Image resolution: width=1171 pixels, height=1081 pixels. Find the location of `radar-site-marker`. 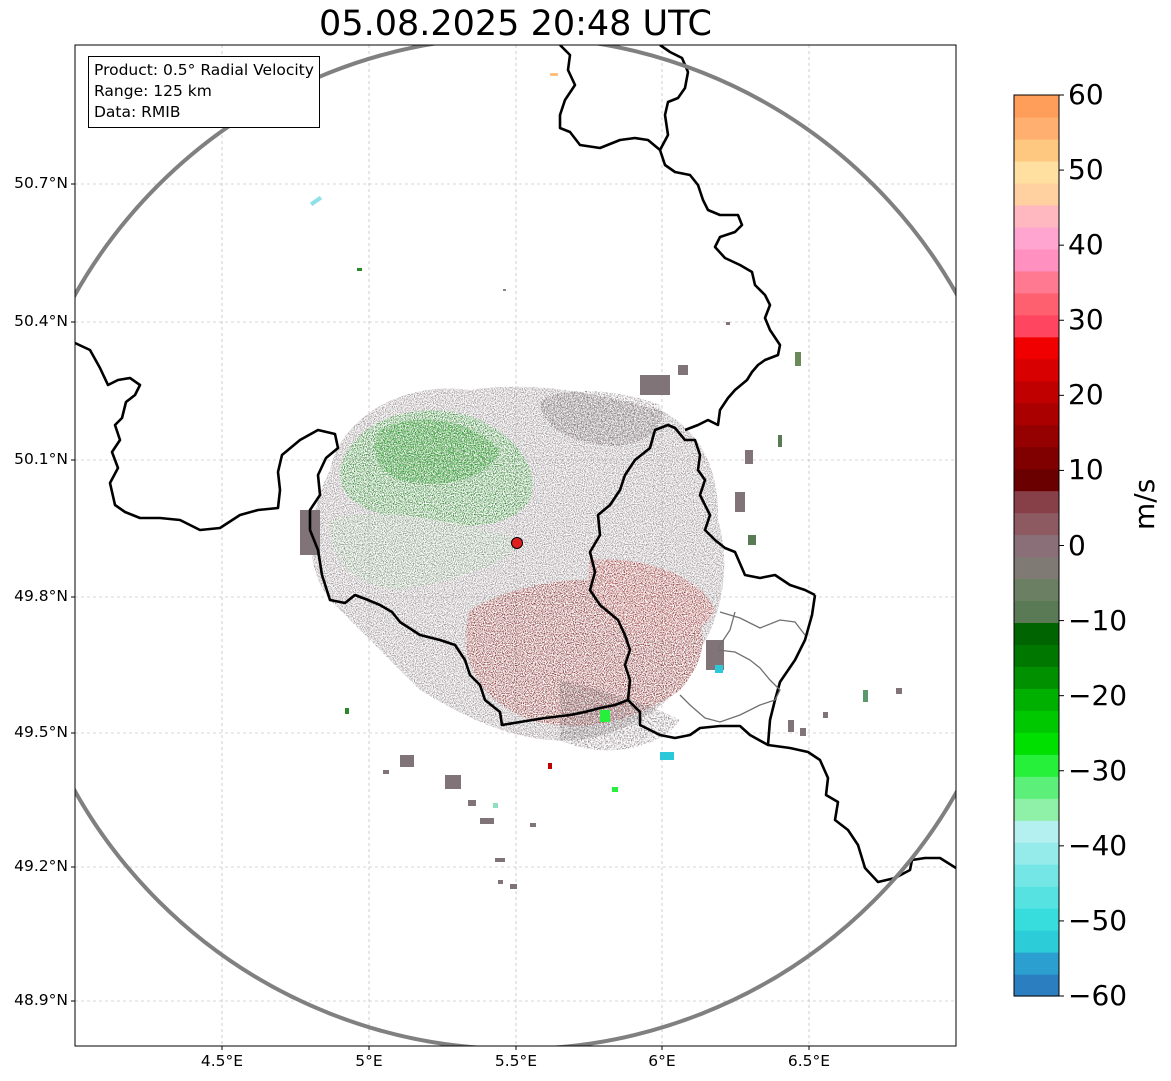

radar-site-marker is located at coordinates (517, 543).